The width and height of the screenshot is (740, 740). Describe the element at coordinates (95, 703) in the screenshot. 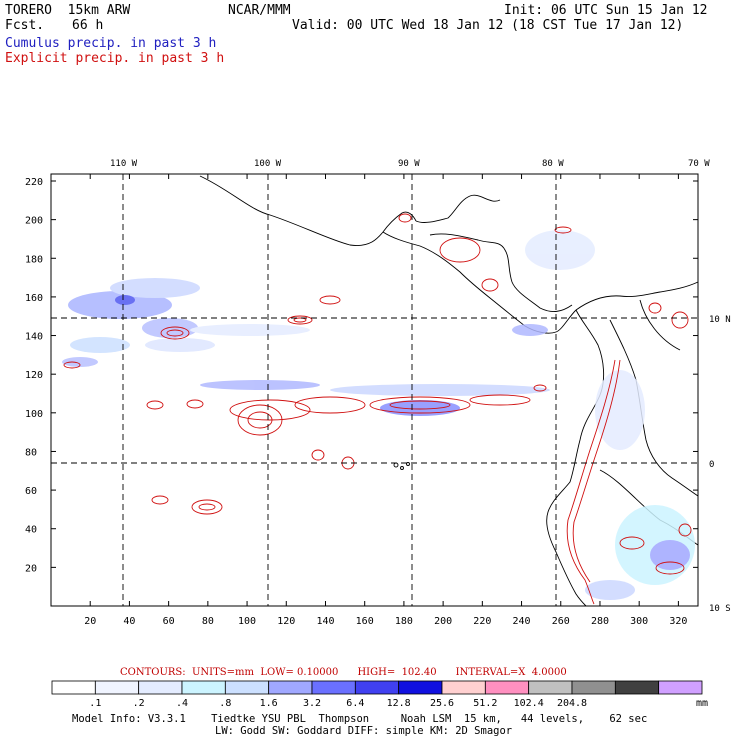

I see `colorbar-label: .1` at that location.